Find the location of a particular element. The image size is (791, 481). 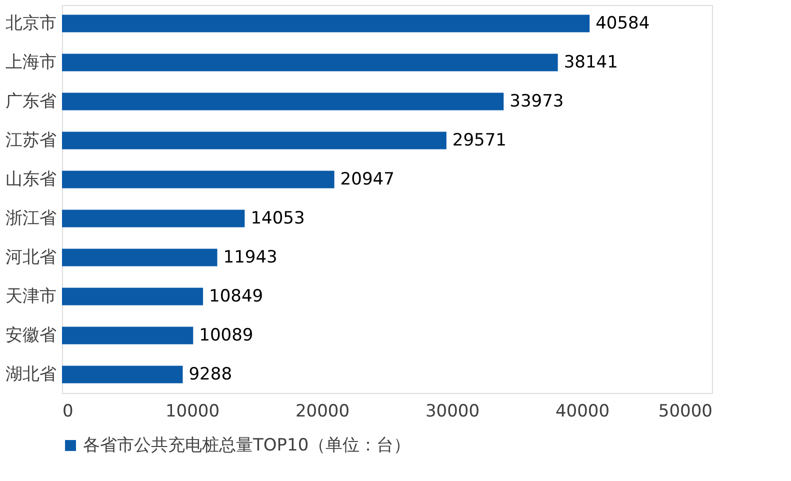

y-tick-label: 浙江省 is located at coordinates (31, 218).